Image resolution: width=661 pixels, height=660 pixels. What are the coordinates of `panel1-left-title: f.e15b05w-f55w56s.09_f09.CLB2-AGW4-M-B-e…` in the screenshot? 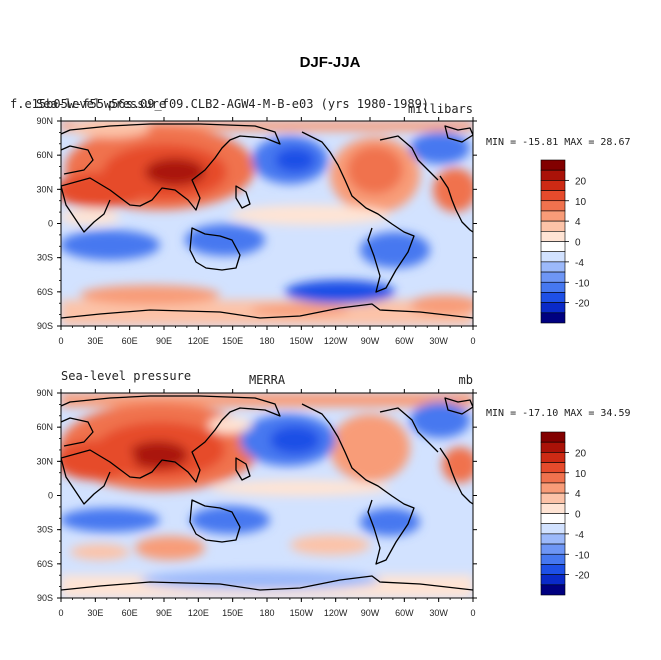 It's located at (219, 104).